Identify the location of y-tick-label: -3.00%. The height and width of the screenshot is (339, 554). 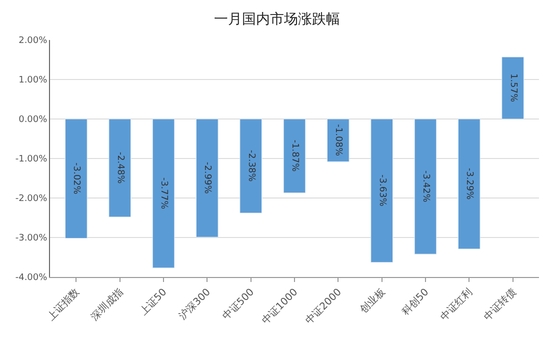
(31, 239).